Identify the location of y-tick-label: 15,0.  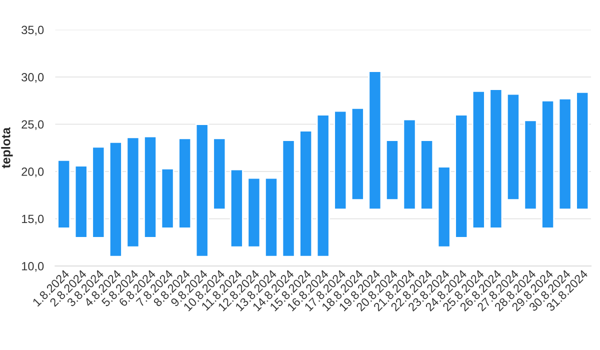
(33, 219).